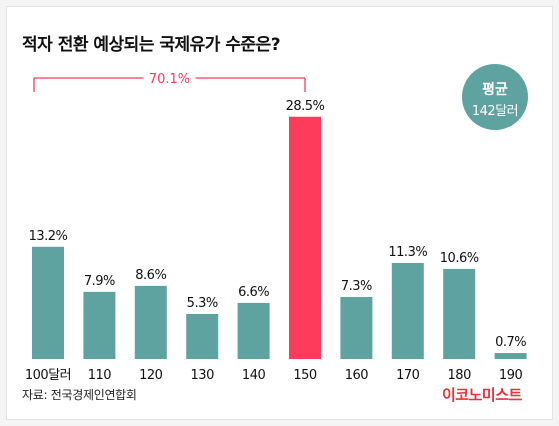 This screenshot has width=559, height=426. I want to click on data-label: 28.5%, so click(305, 106).